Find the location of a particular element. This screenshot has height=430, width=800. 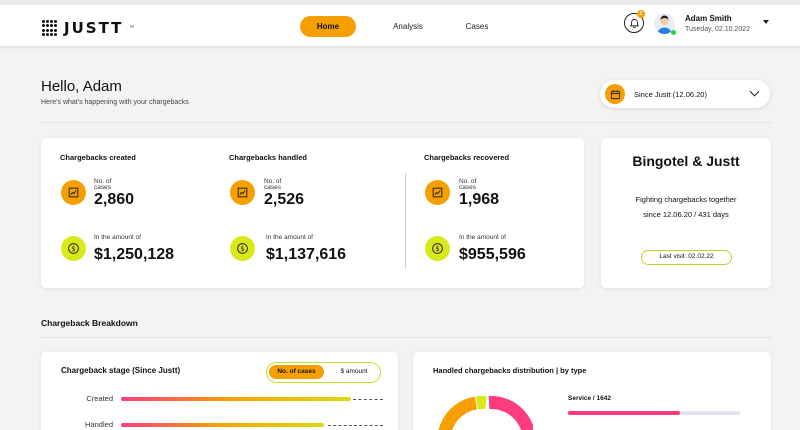

calendar-icon is located at coordinates (615, 94).